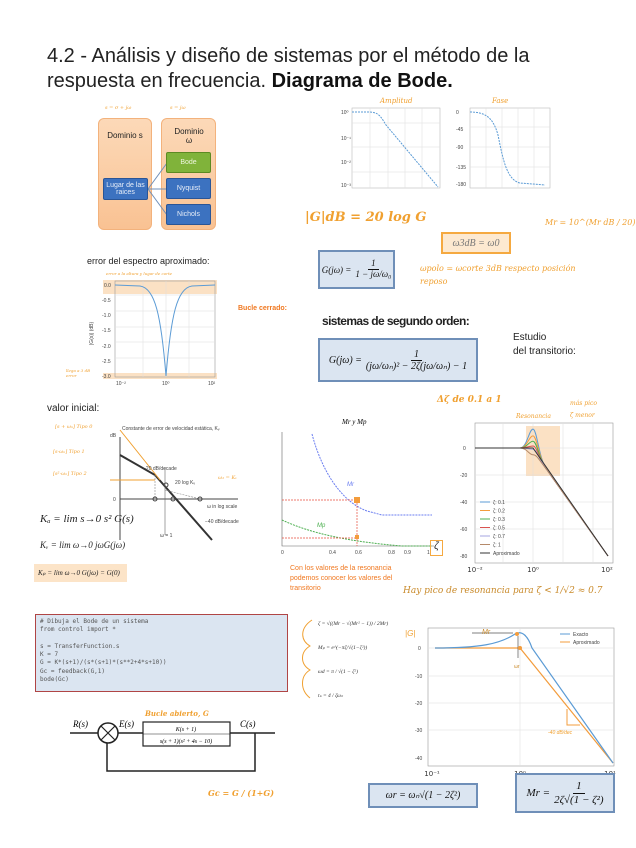  What do you see at coordinates (351, 485) in the screenshot?
I see `mr-label: Mr` at bounding box center [351, 485].